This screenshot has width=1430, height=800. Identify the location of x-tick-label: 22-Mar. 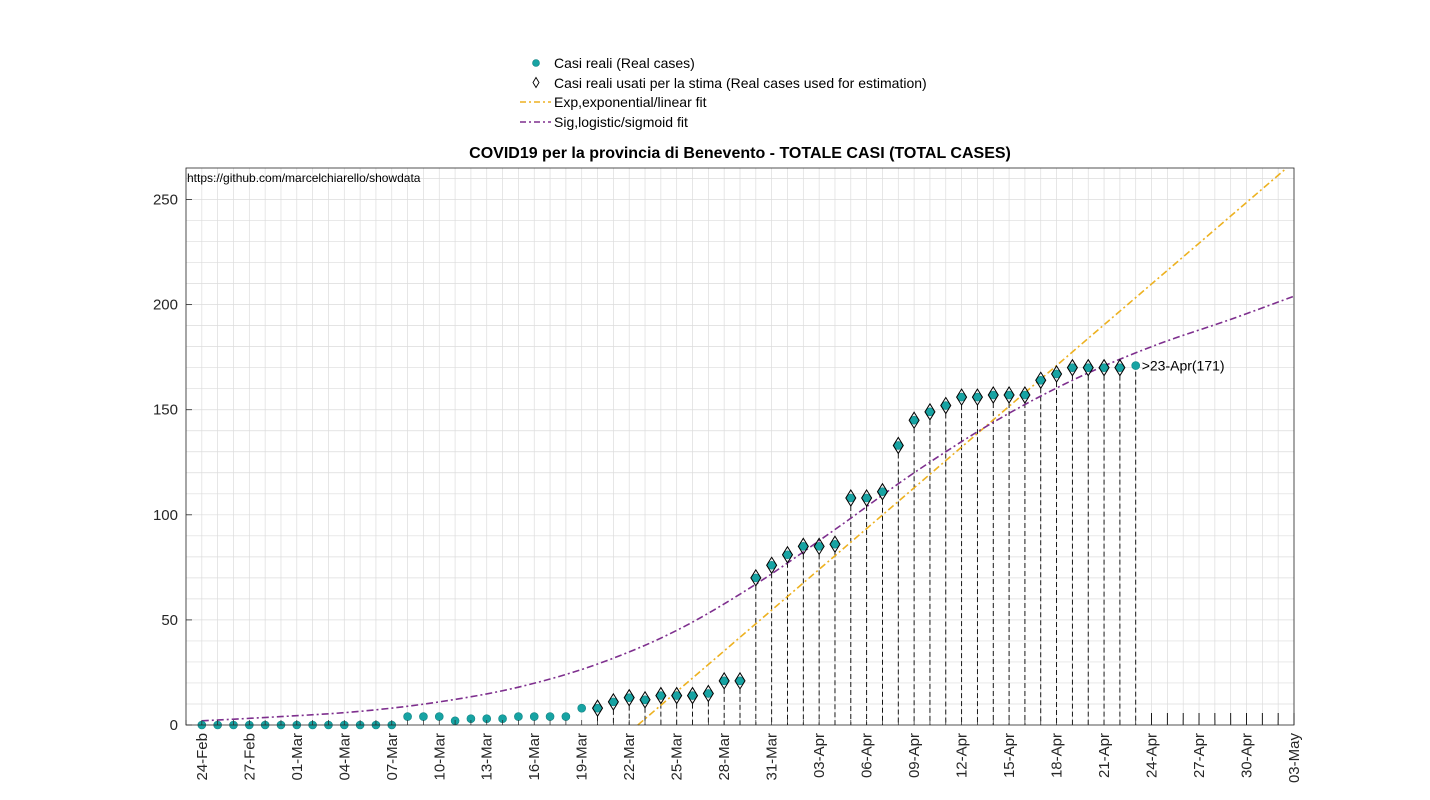
(629, 757).